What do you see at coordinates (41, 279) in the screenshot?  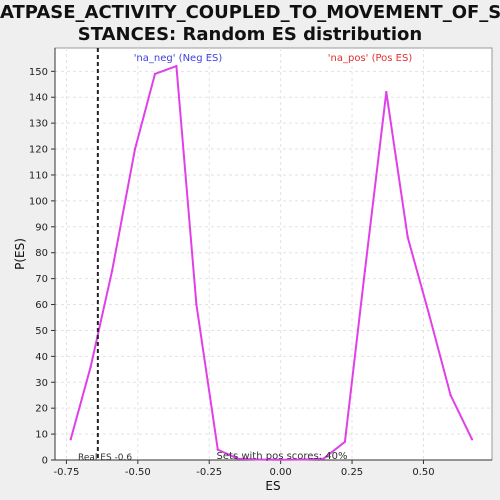 I see `y-tick-label: 70` at bounding box center [41, 279].